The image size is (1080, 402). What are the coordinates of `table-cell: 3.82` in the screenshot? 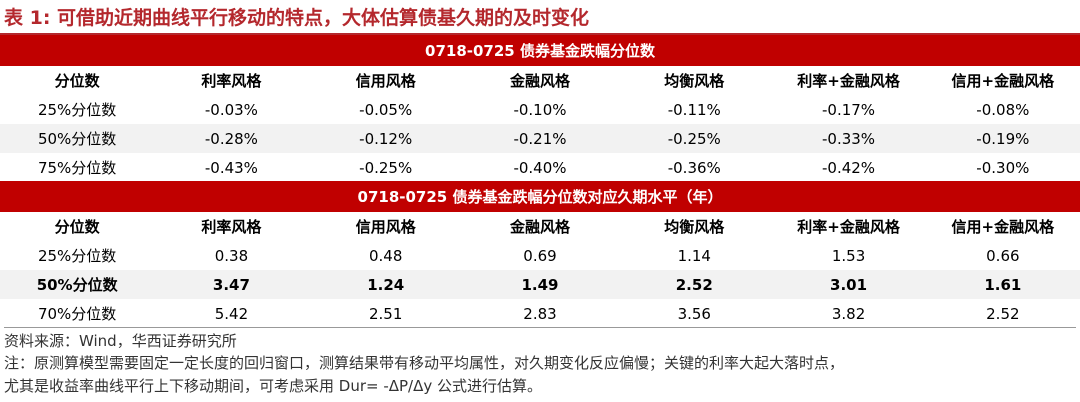 It's located at (848, 313).